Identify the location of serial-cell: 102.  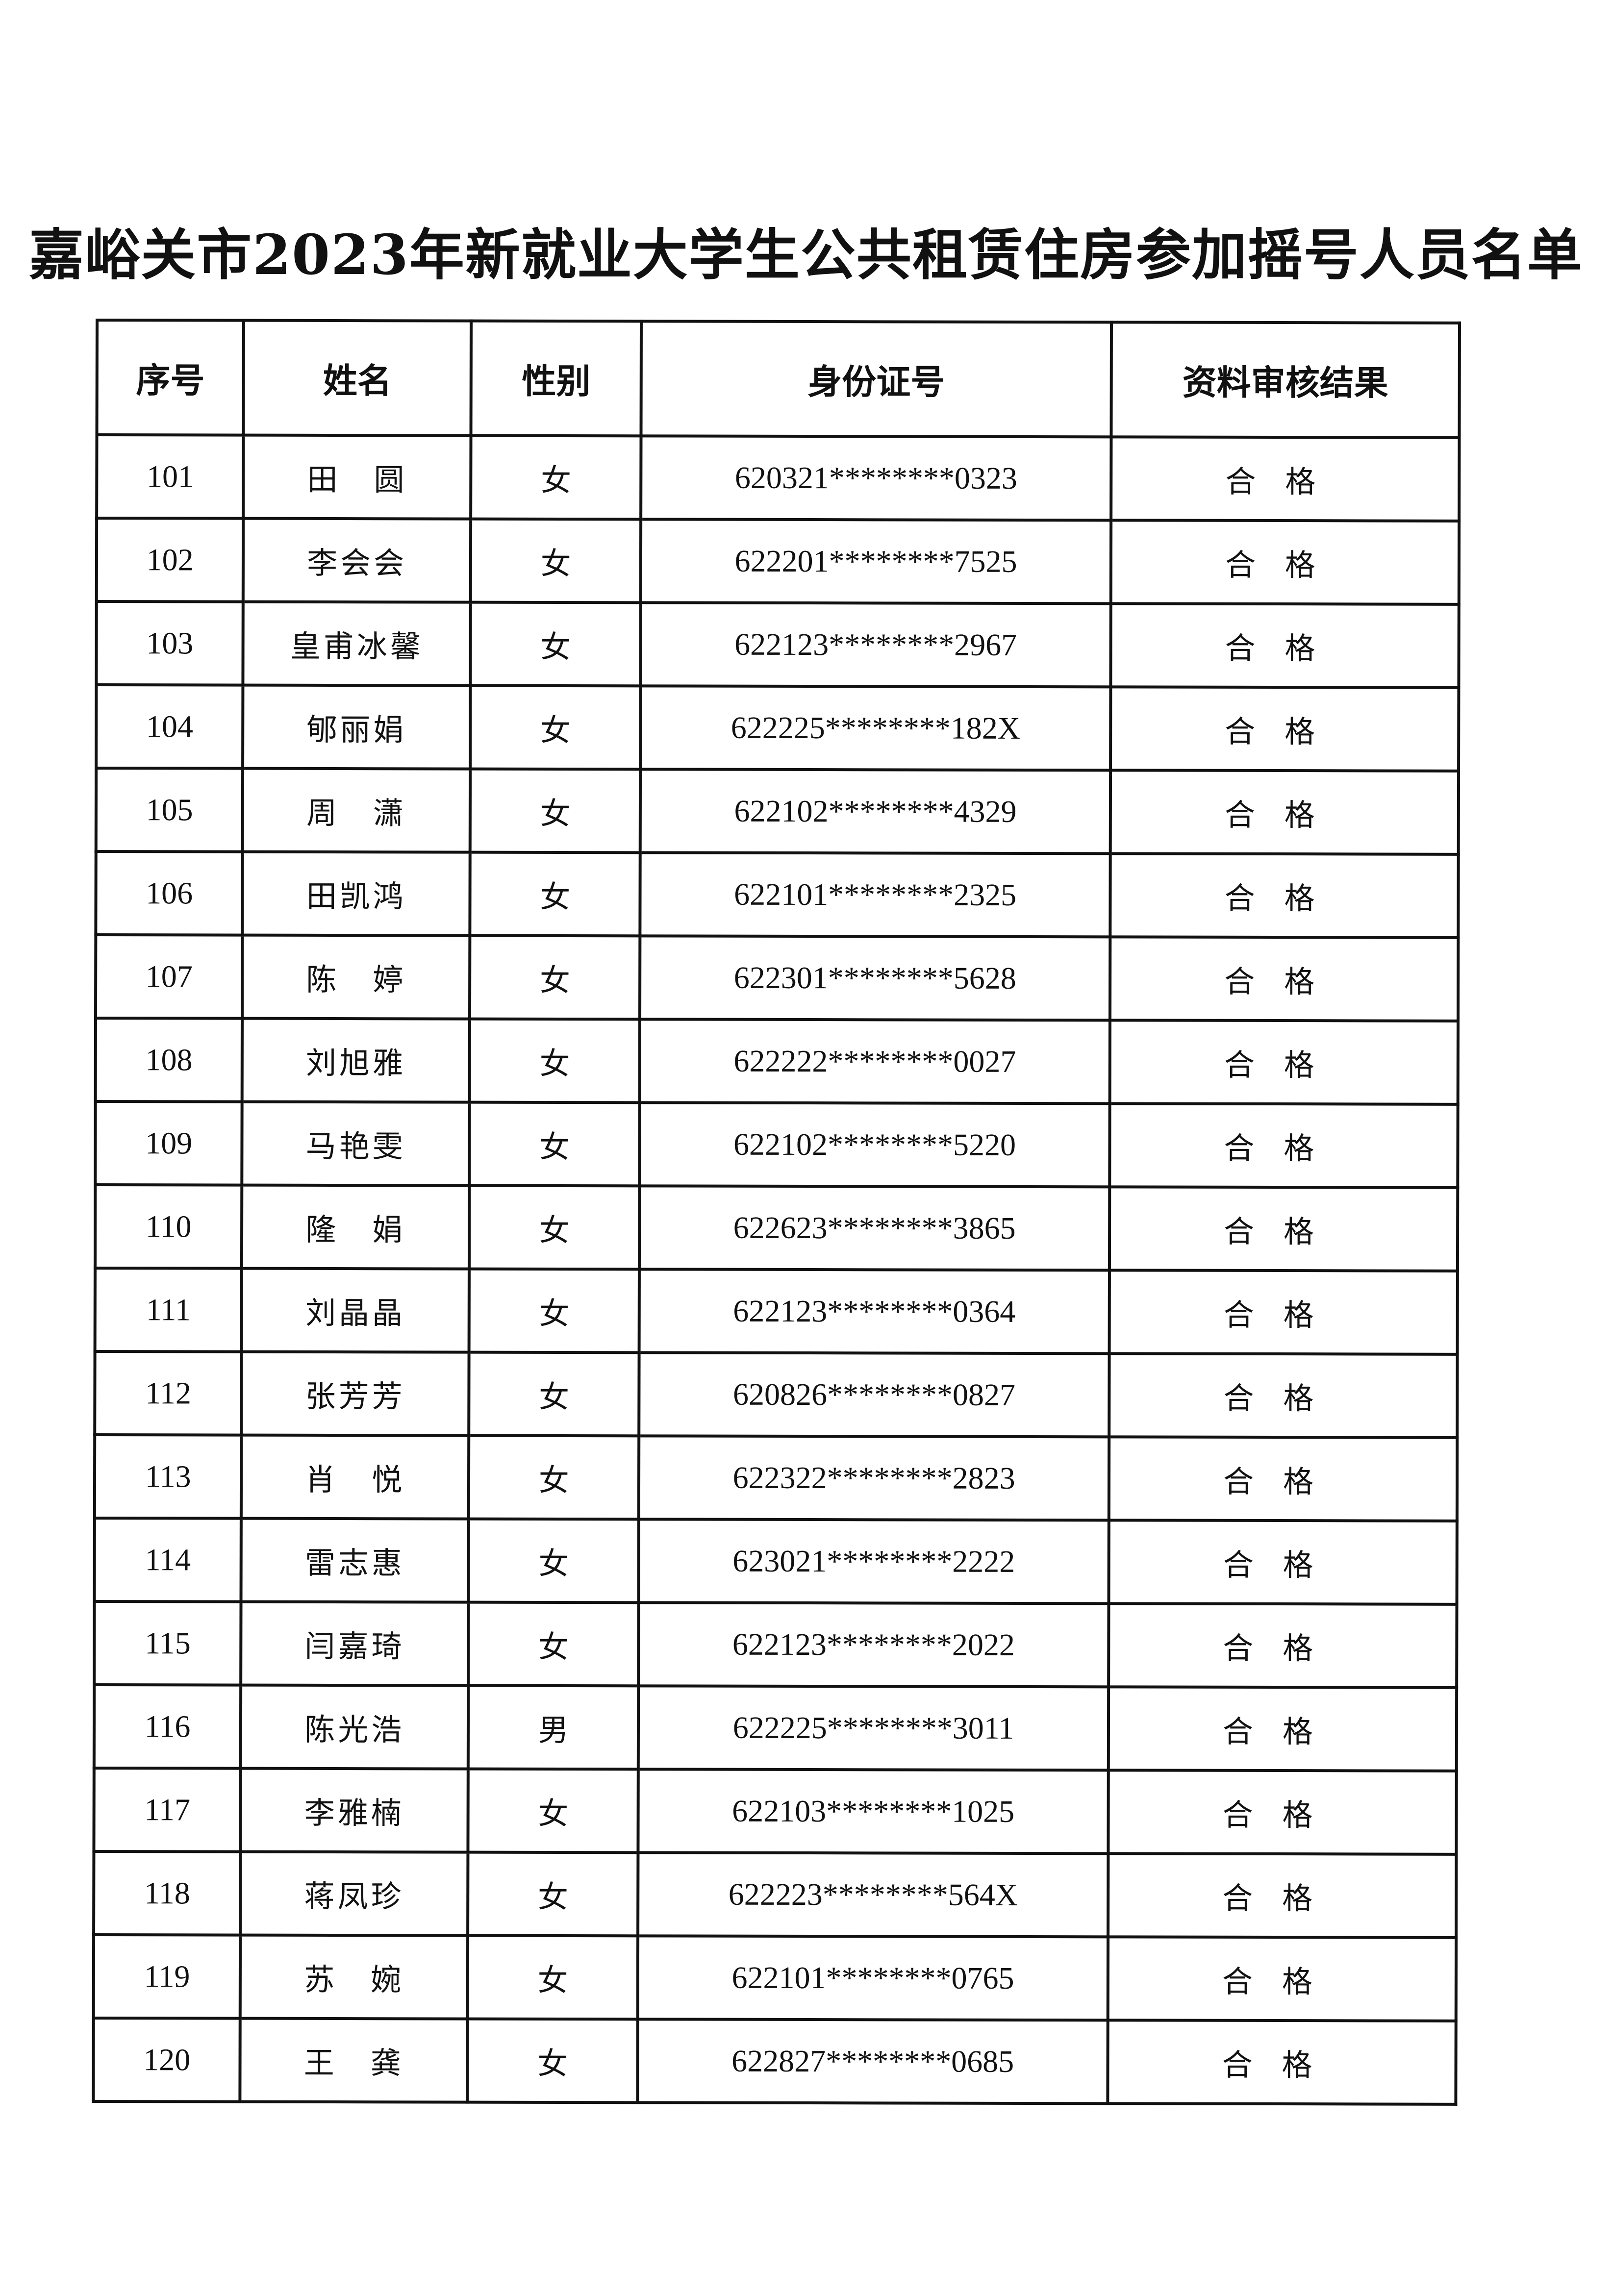
(170, 560).